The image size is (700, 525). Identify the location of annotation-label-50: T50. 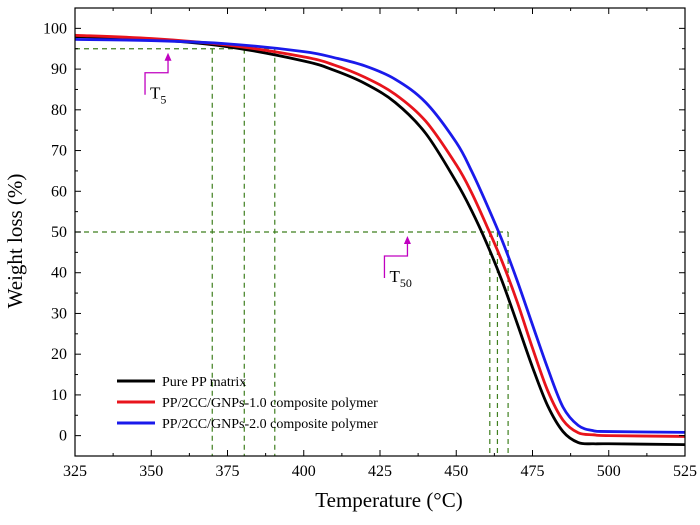
(400, 278).